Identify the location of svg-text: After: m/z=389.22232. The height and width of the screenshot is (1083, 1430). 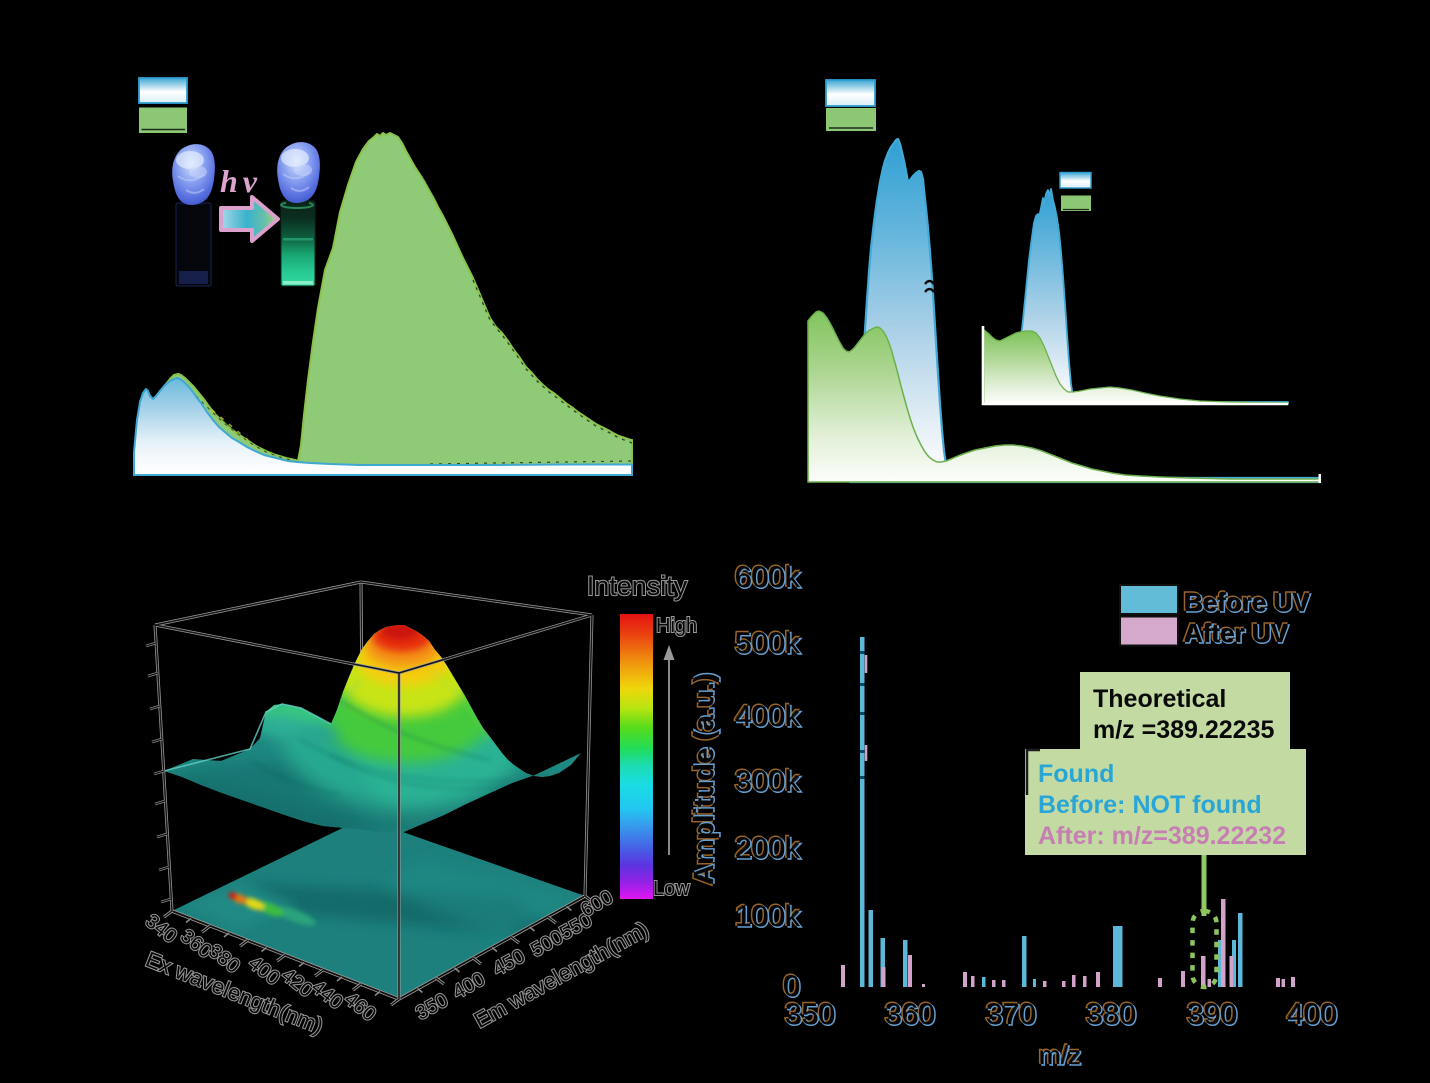
(1162, 836).